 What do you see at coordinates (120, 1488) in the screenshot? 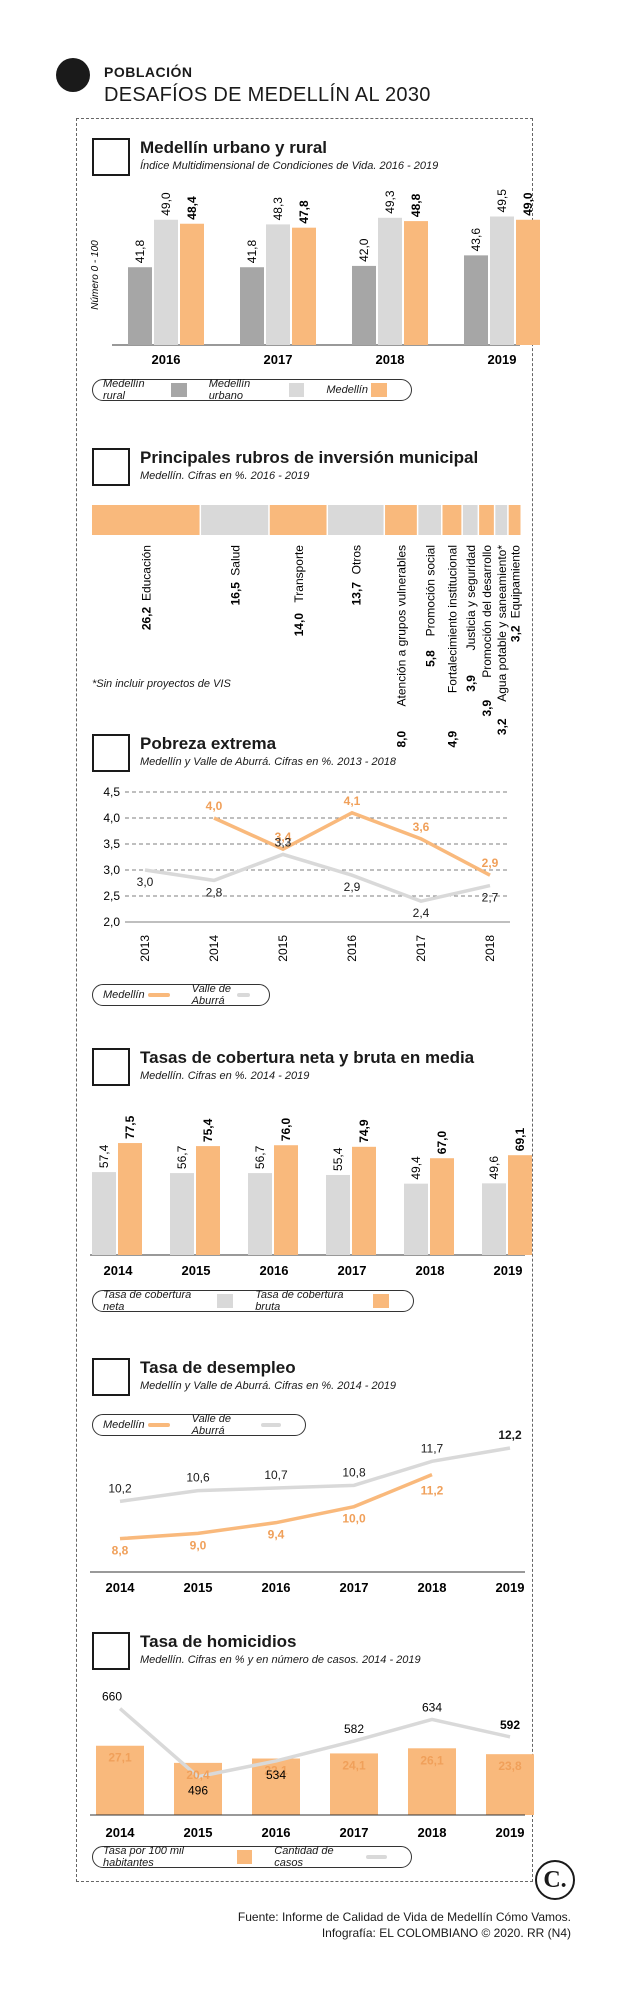
I see `data-label: 10,2` at bounding box center [120, 1488].